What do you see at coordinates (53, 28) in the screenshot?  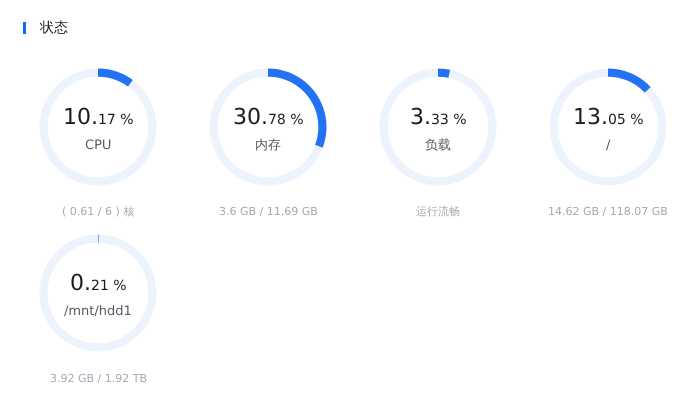 I see `chart-title: 状态` at bounding box center [53, 28].